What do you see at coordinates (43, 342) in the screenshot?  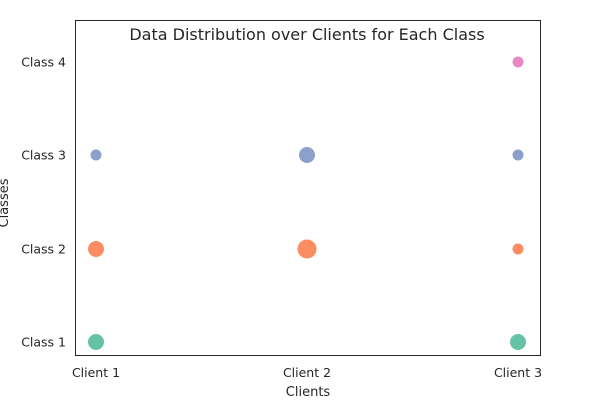 I see `y-tick-label: Class 1` at bounding box center [43, 342].